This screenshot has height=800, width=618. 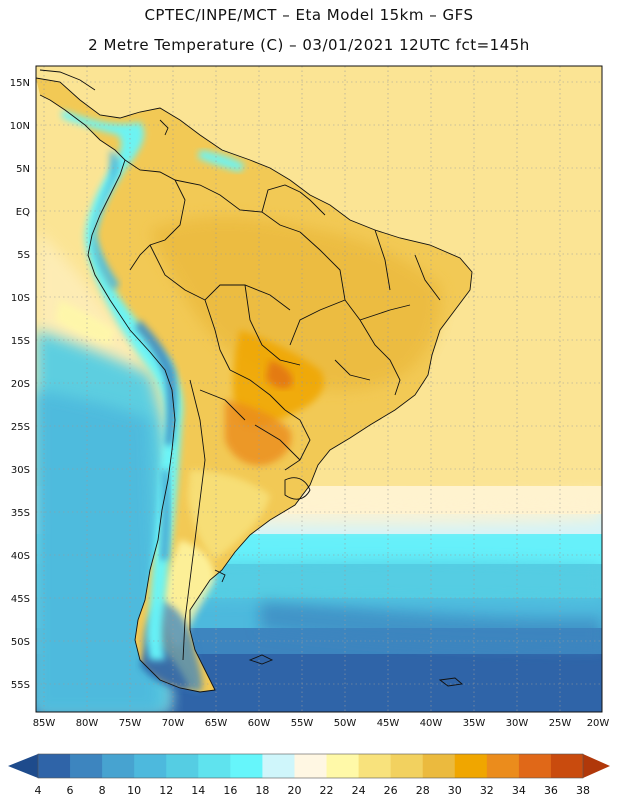 What do you see at coordinates (87, 723) in the screenshot?
I see `lon-label: 80W` at bounding box center [87, 723].